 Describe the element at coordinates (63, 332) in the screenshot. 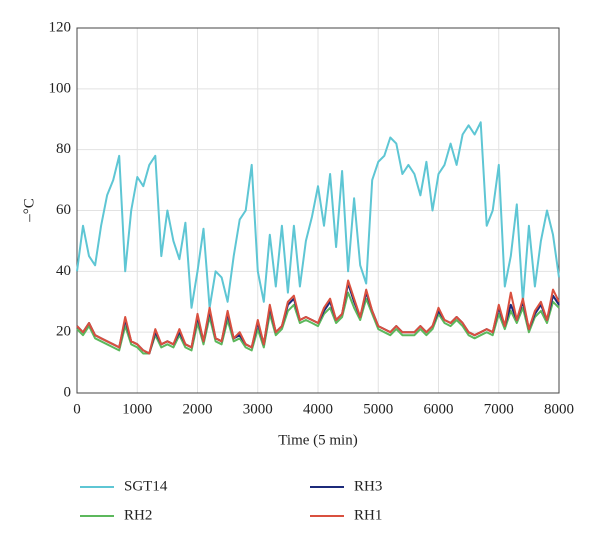

I see `y-tick-label: 20` at that location.